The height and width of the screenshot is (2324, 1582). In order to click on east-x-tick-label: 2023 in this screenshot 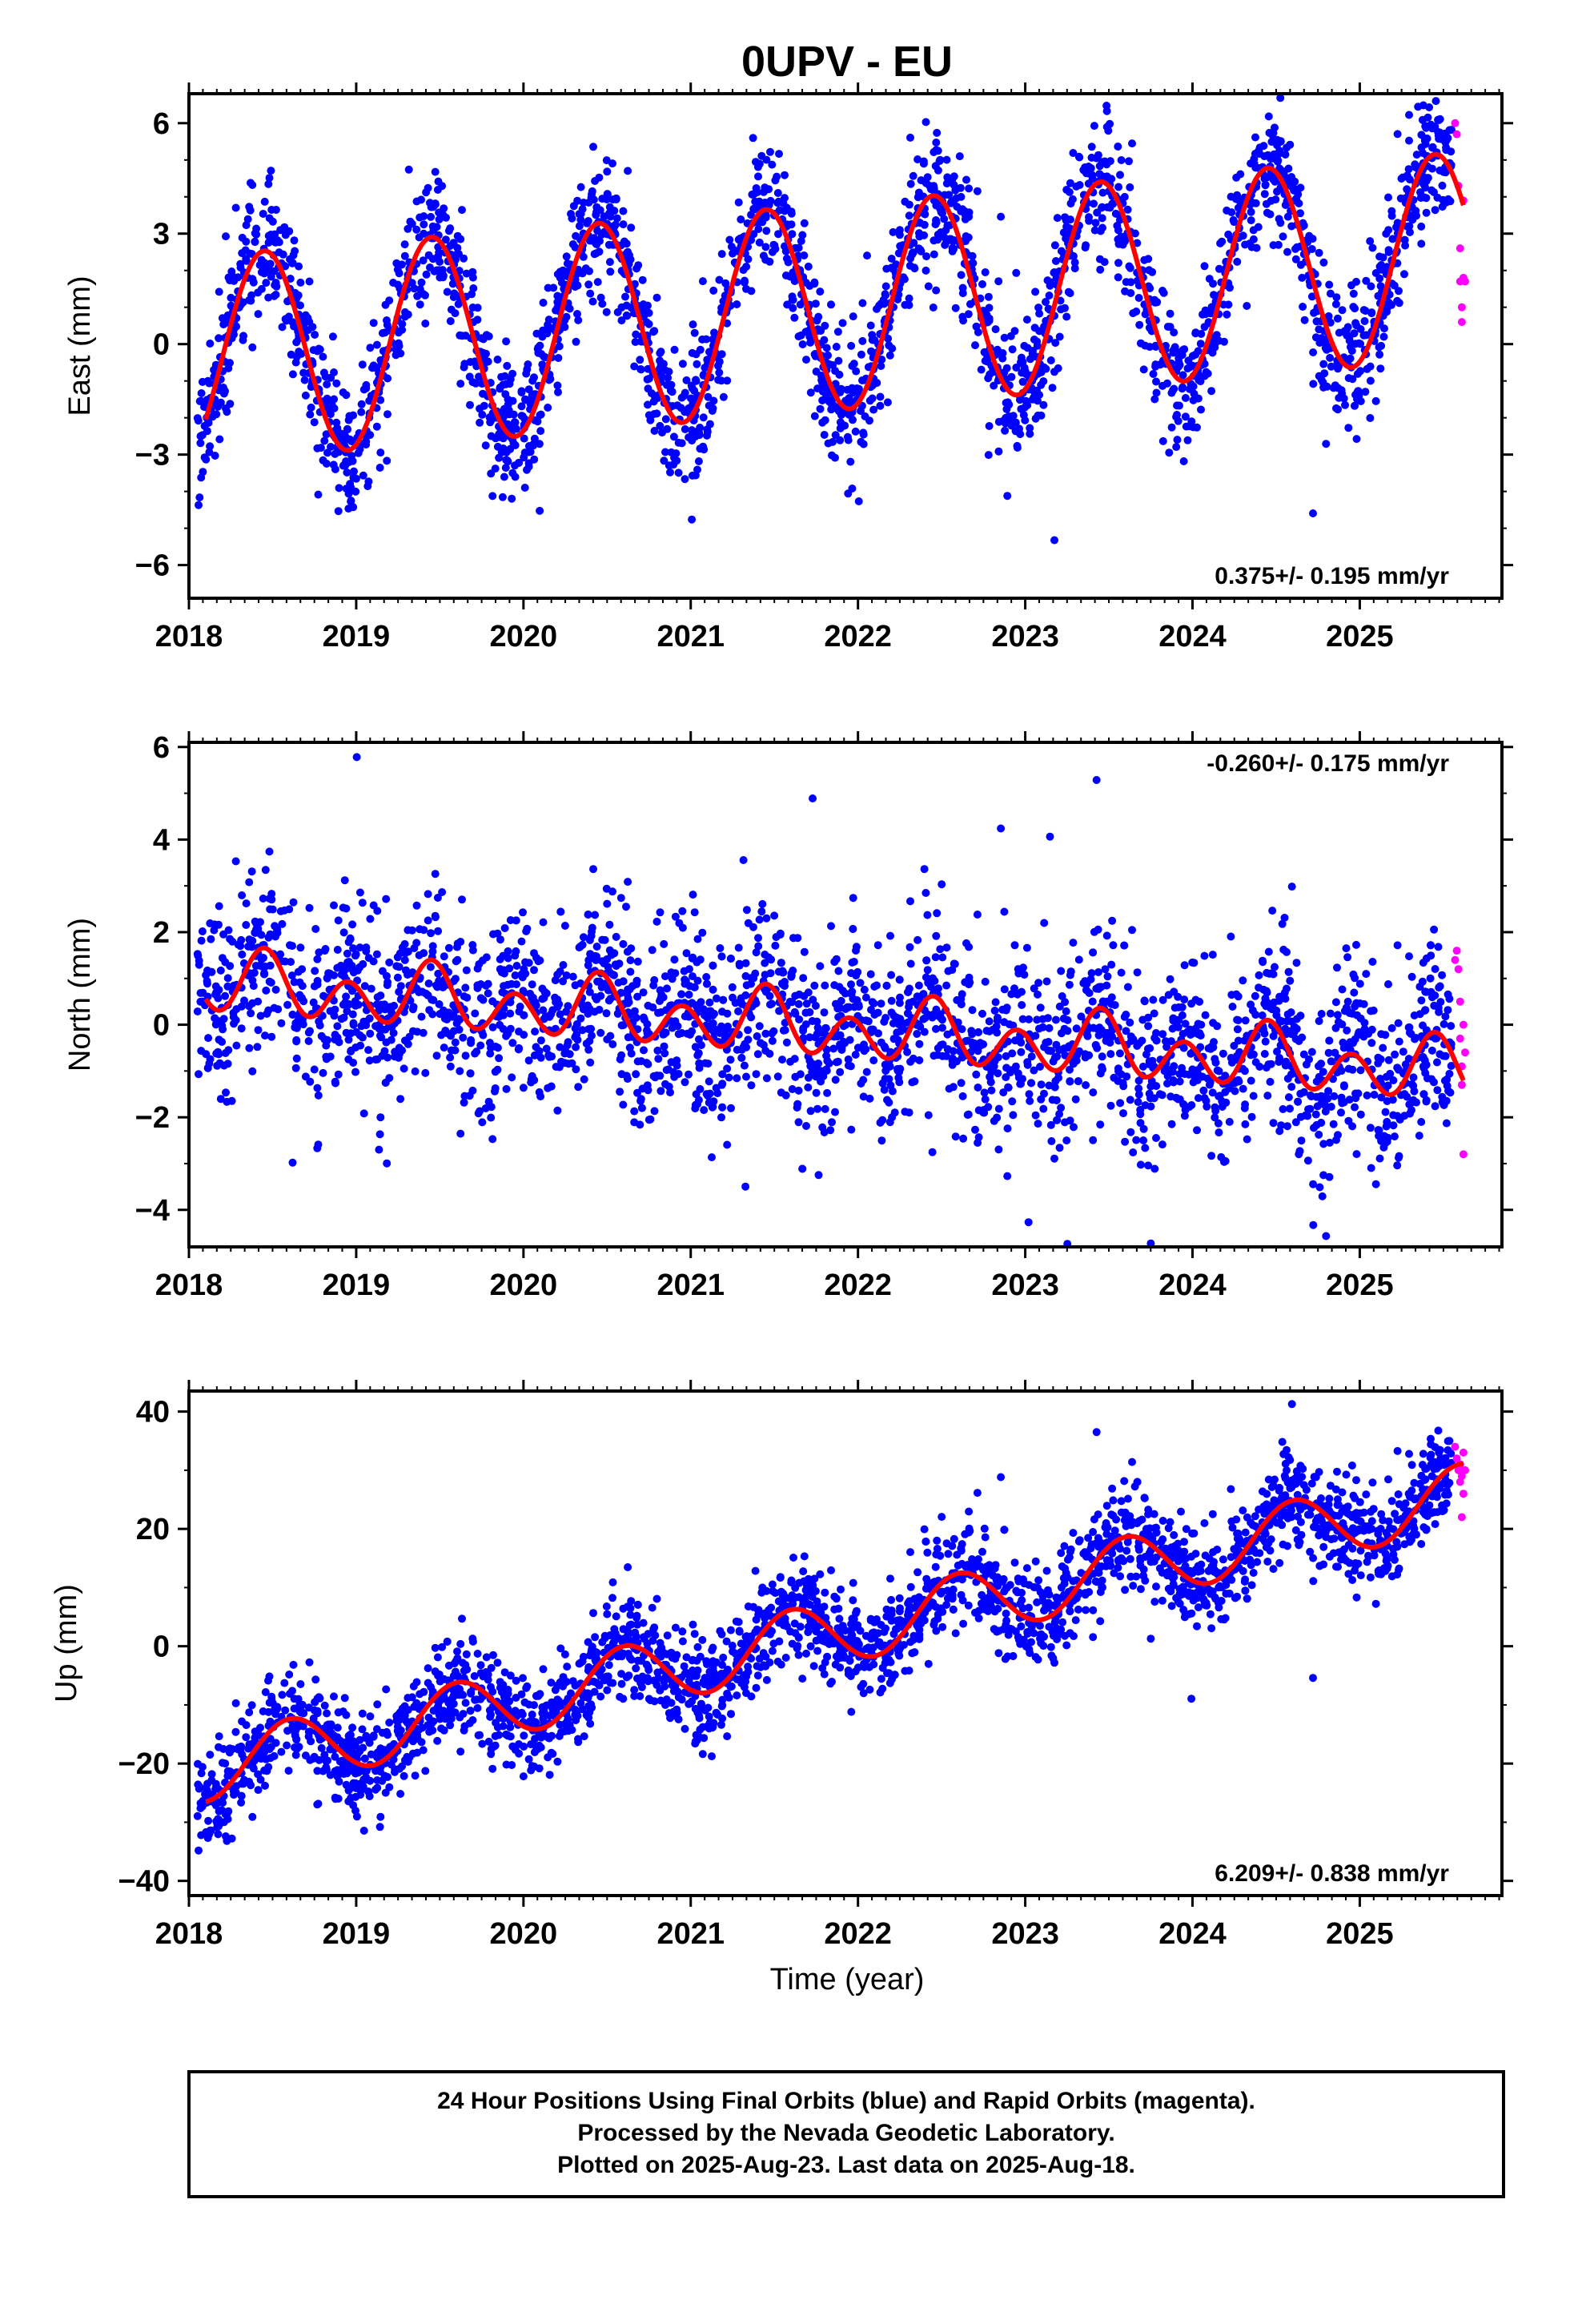, I will do `click(1025, 636)`.